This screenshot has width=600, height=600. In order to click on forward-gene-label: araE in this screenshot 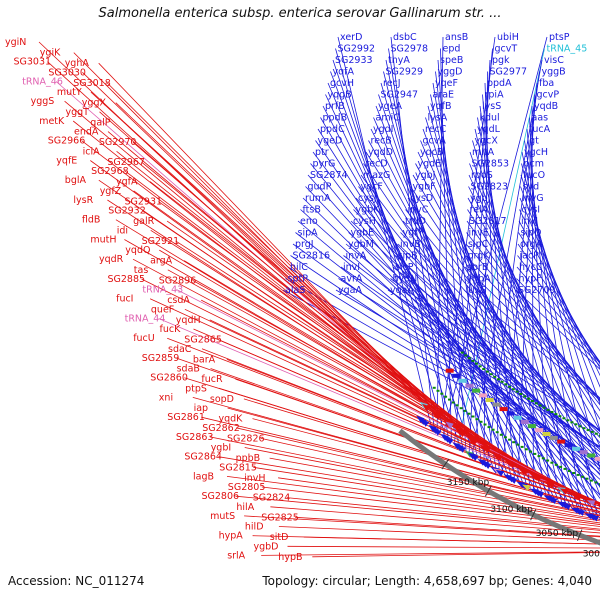, I will do `click(444, 95)`.